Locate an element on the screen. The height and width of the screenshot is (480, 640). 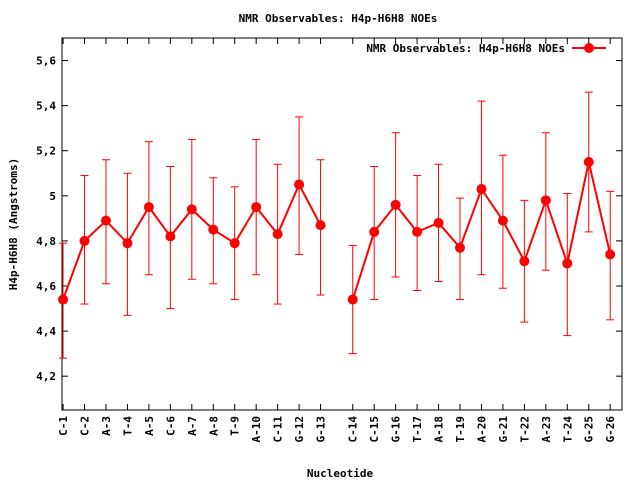
x-tick-label: T-22 is located at coordinates (524, 429).